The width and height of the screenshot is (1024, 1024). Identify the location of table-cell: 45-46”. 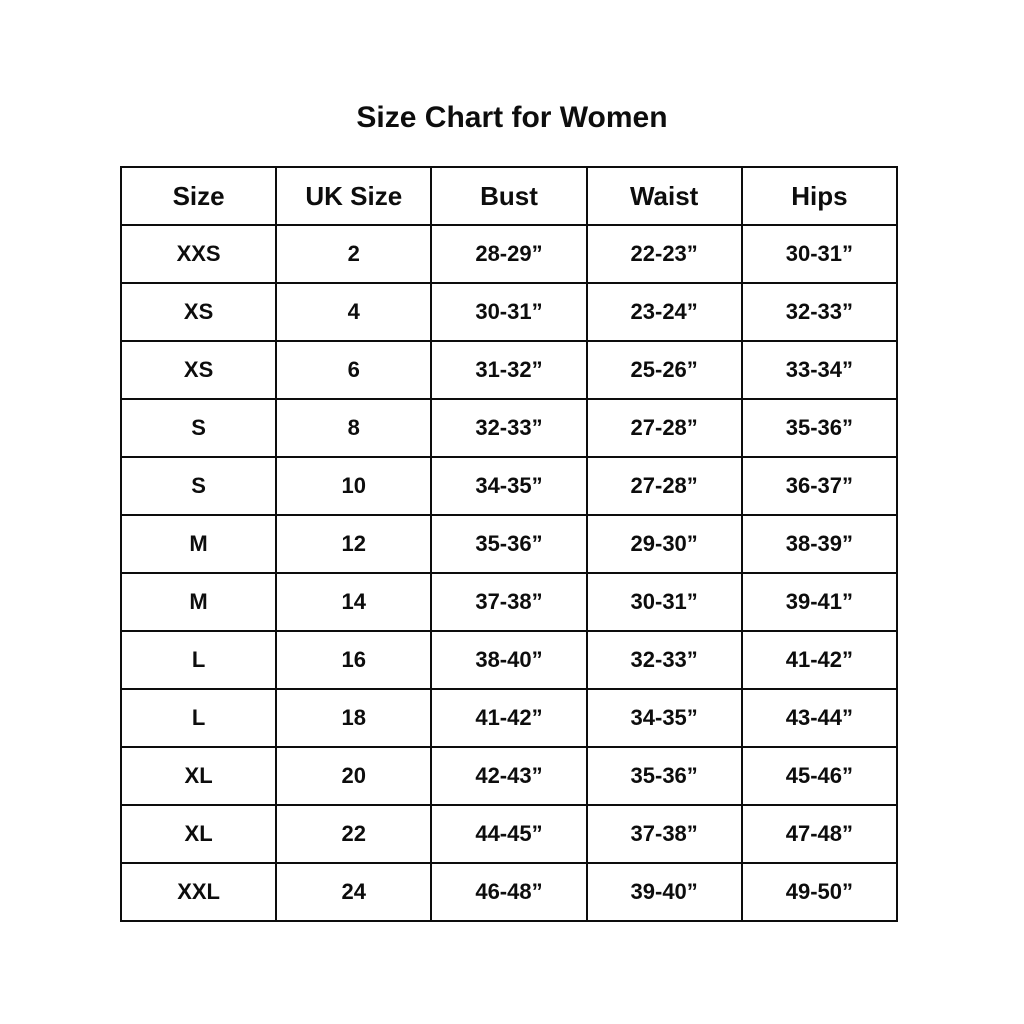
(819, 776).